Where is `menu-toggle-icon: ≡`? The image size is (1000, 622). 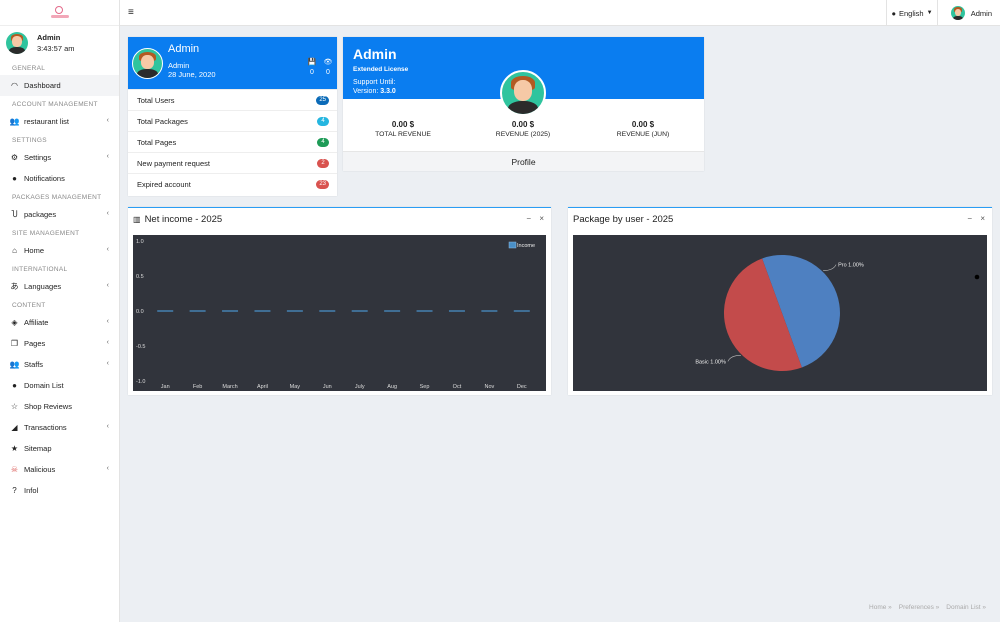 menu-toggle-icon: ≡ is located at coordinates (131, 12).